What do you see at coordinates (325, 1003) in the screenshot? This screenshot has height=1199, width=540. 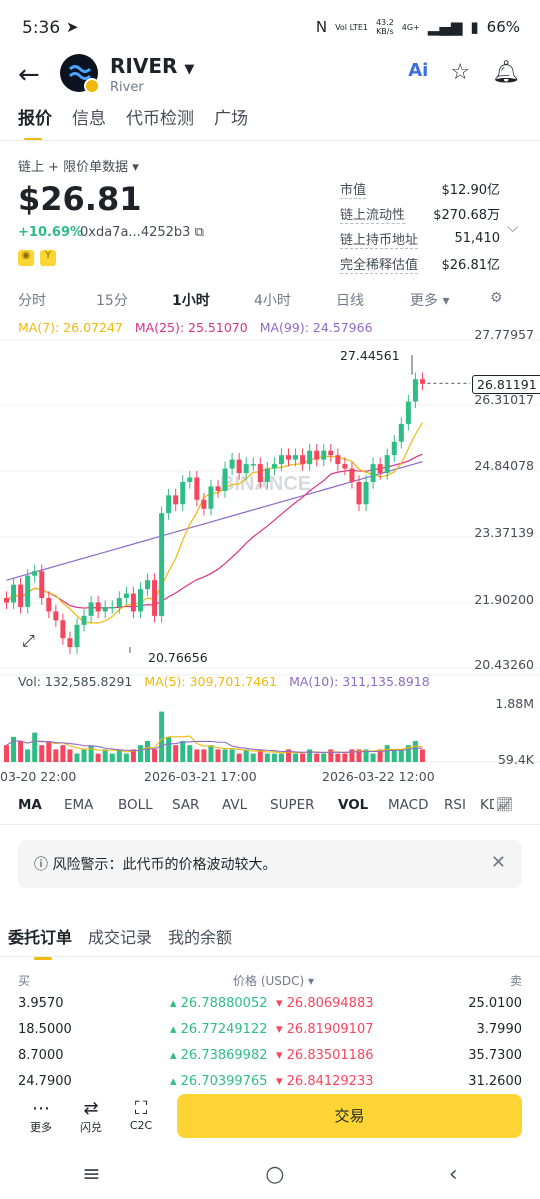 I see `ask-price: ▾ 26.80694883` at bounding box center [325, 1003].